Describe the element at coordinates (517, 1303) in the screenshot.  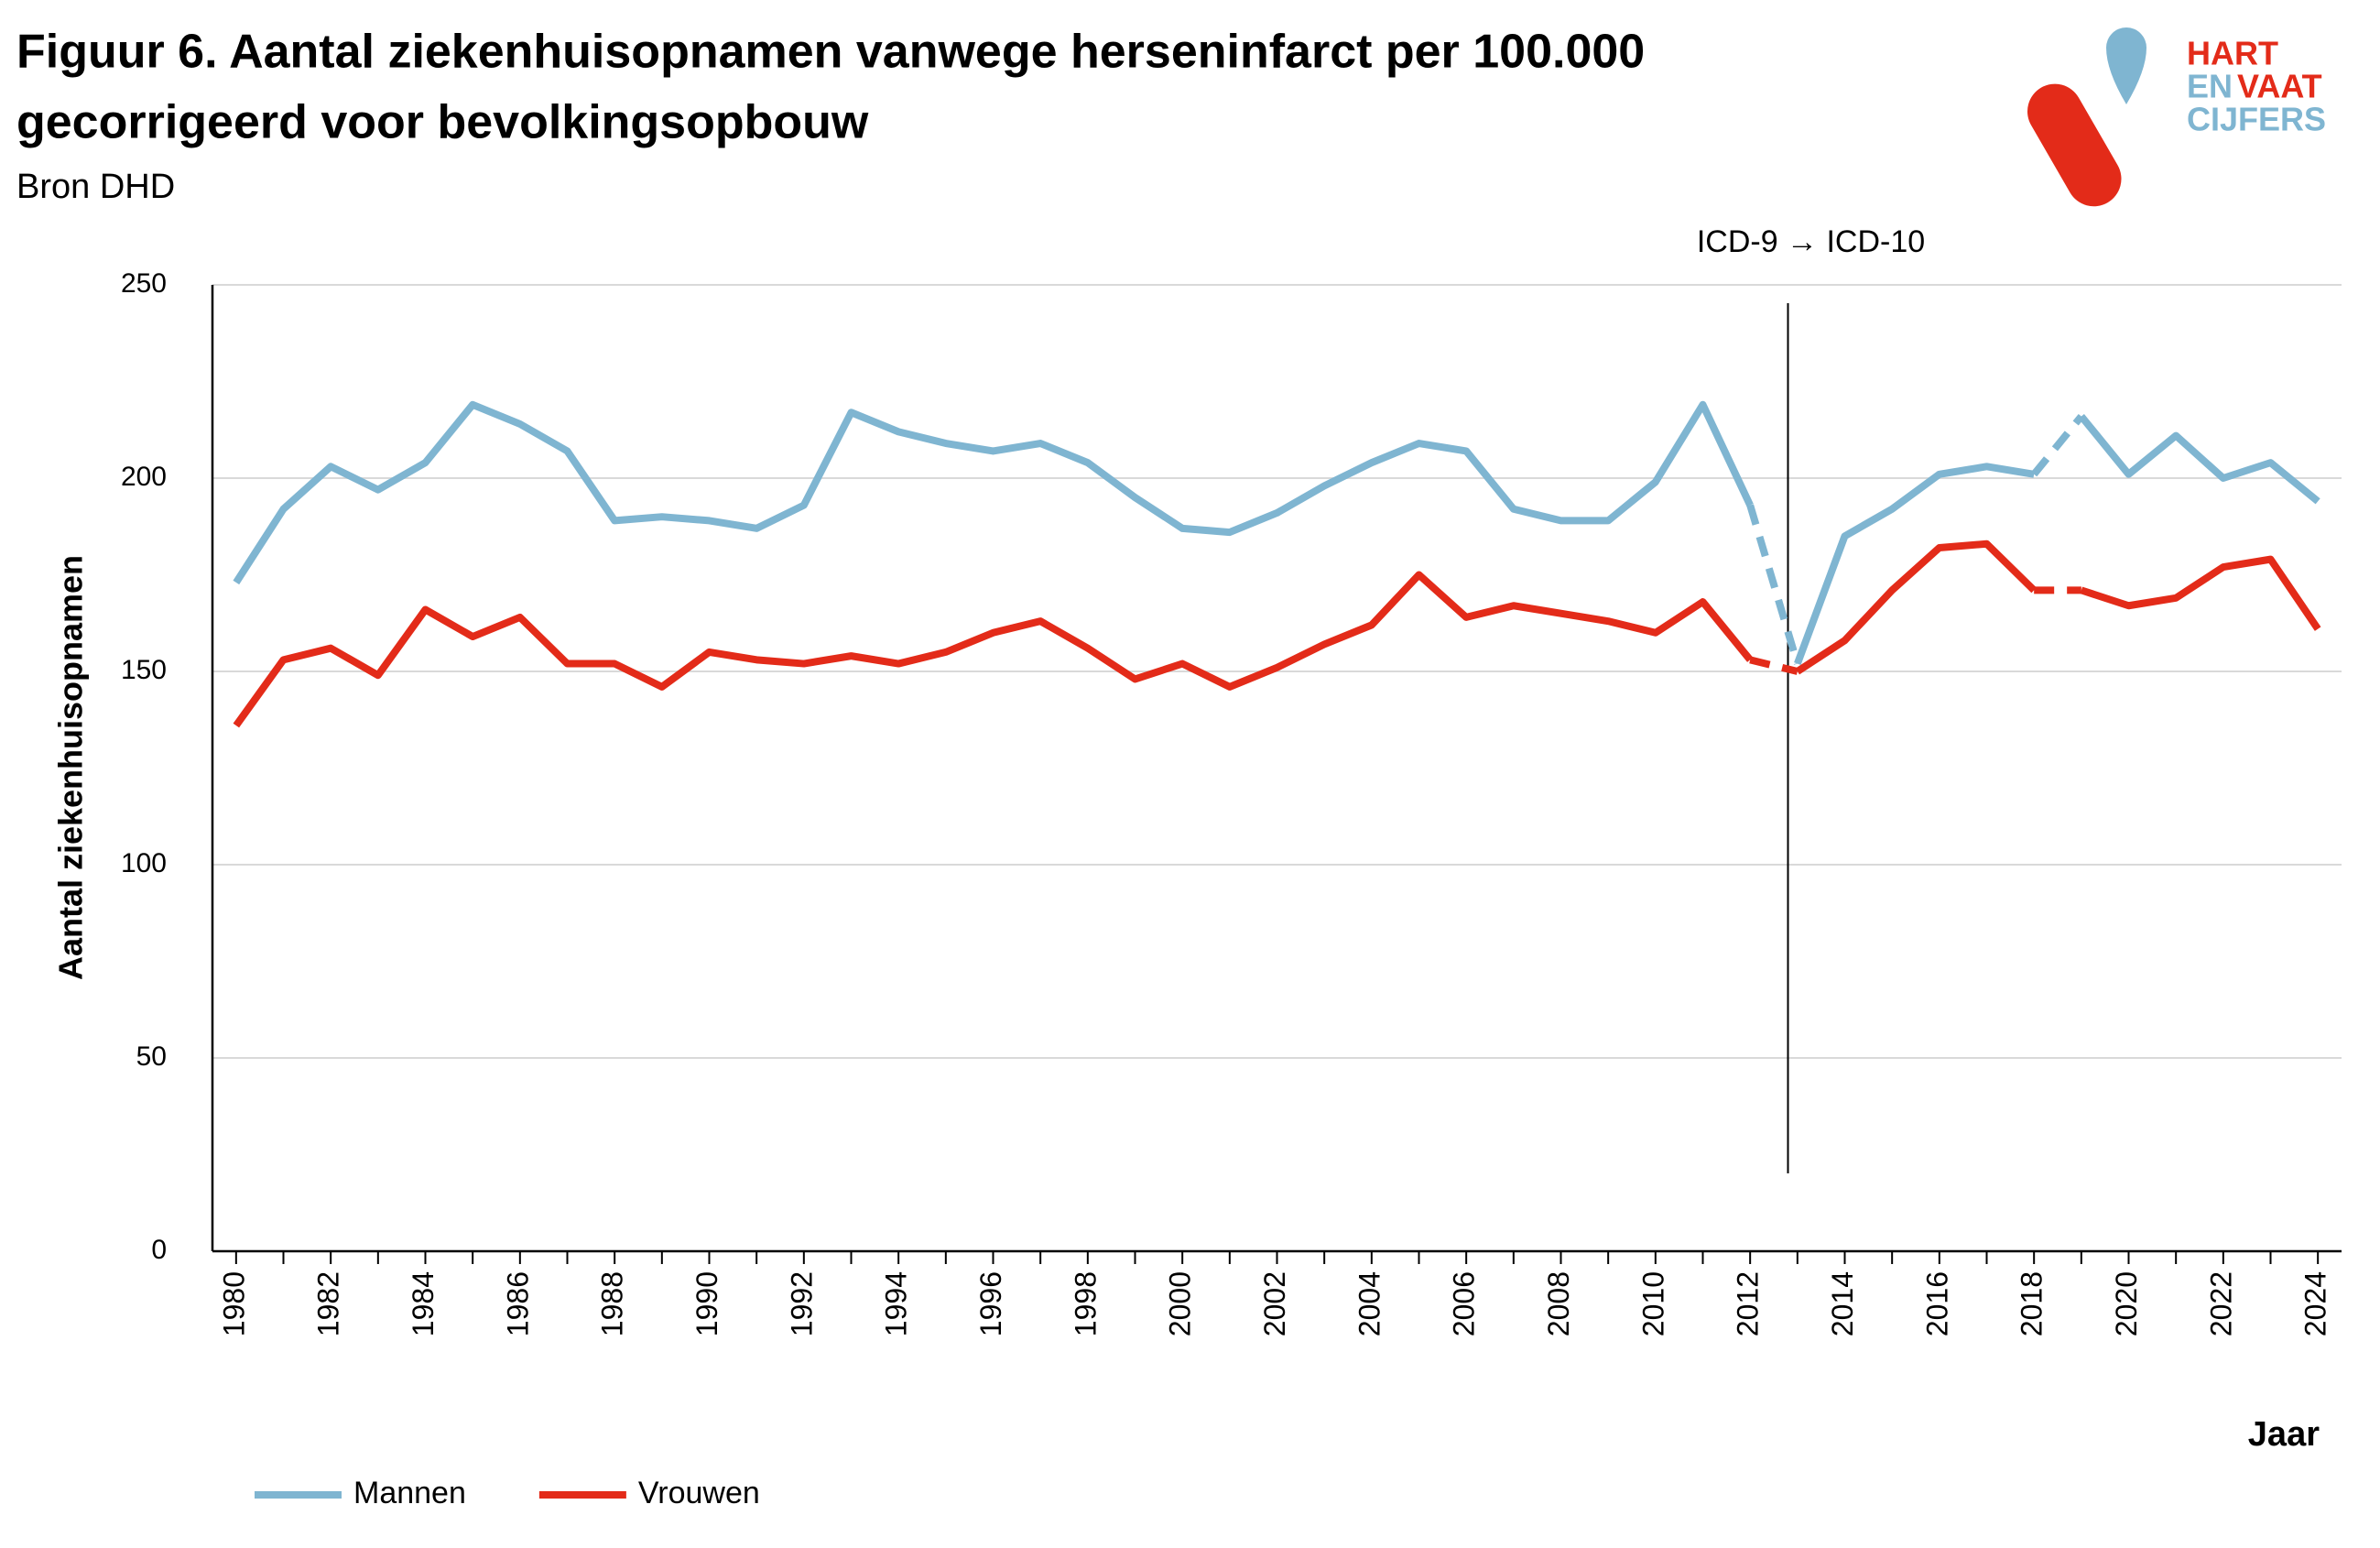
I see `x-tick-label: 1986` at that location.